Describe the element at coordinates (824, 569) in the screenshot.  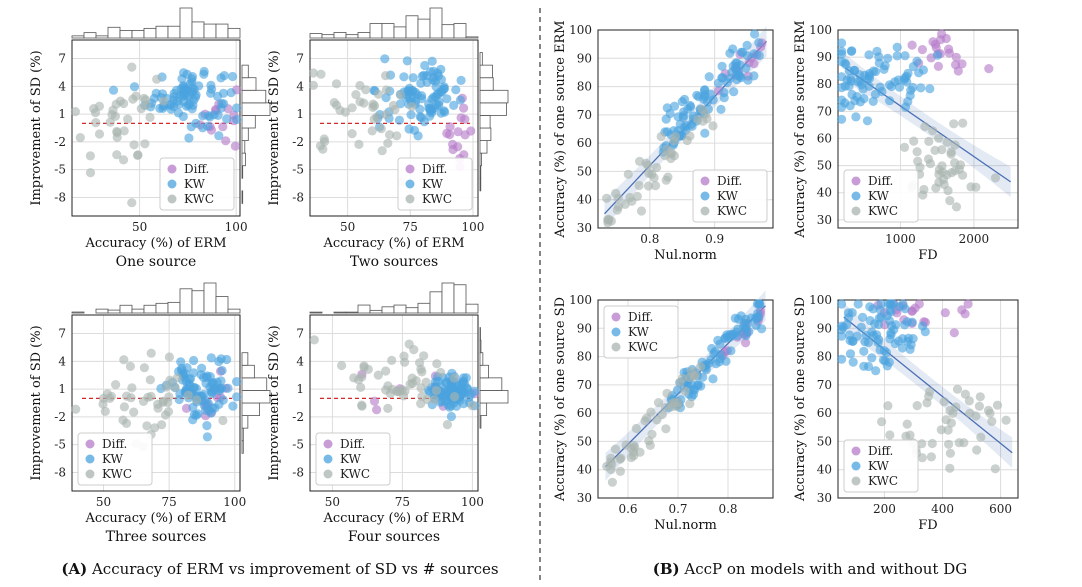
I see `caption-b-text: AccP on models with and without DG` at that location.